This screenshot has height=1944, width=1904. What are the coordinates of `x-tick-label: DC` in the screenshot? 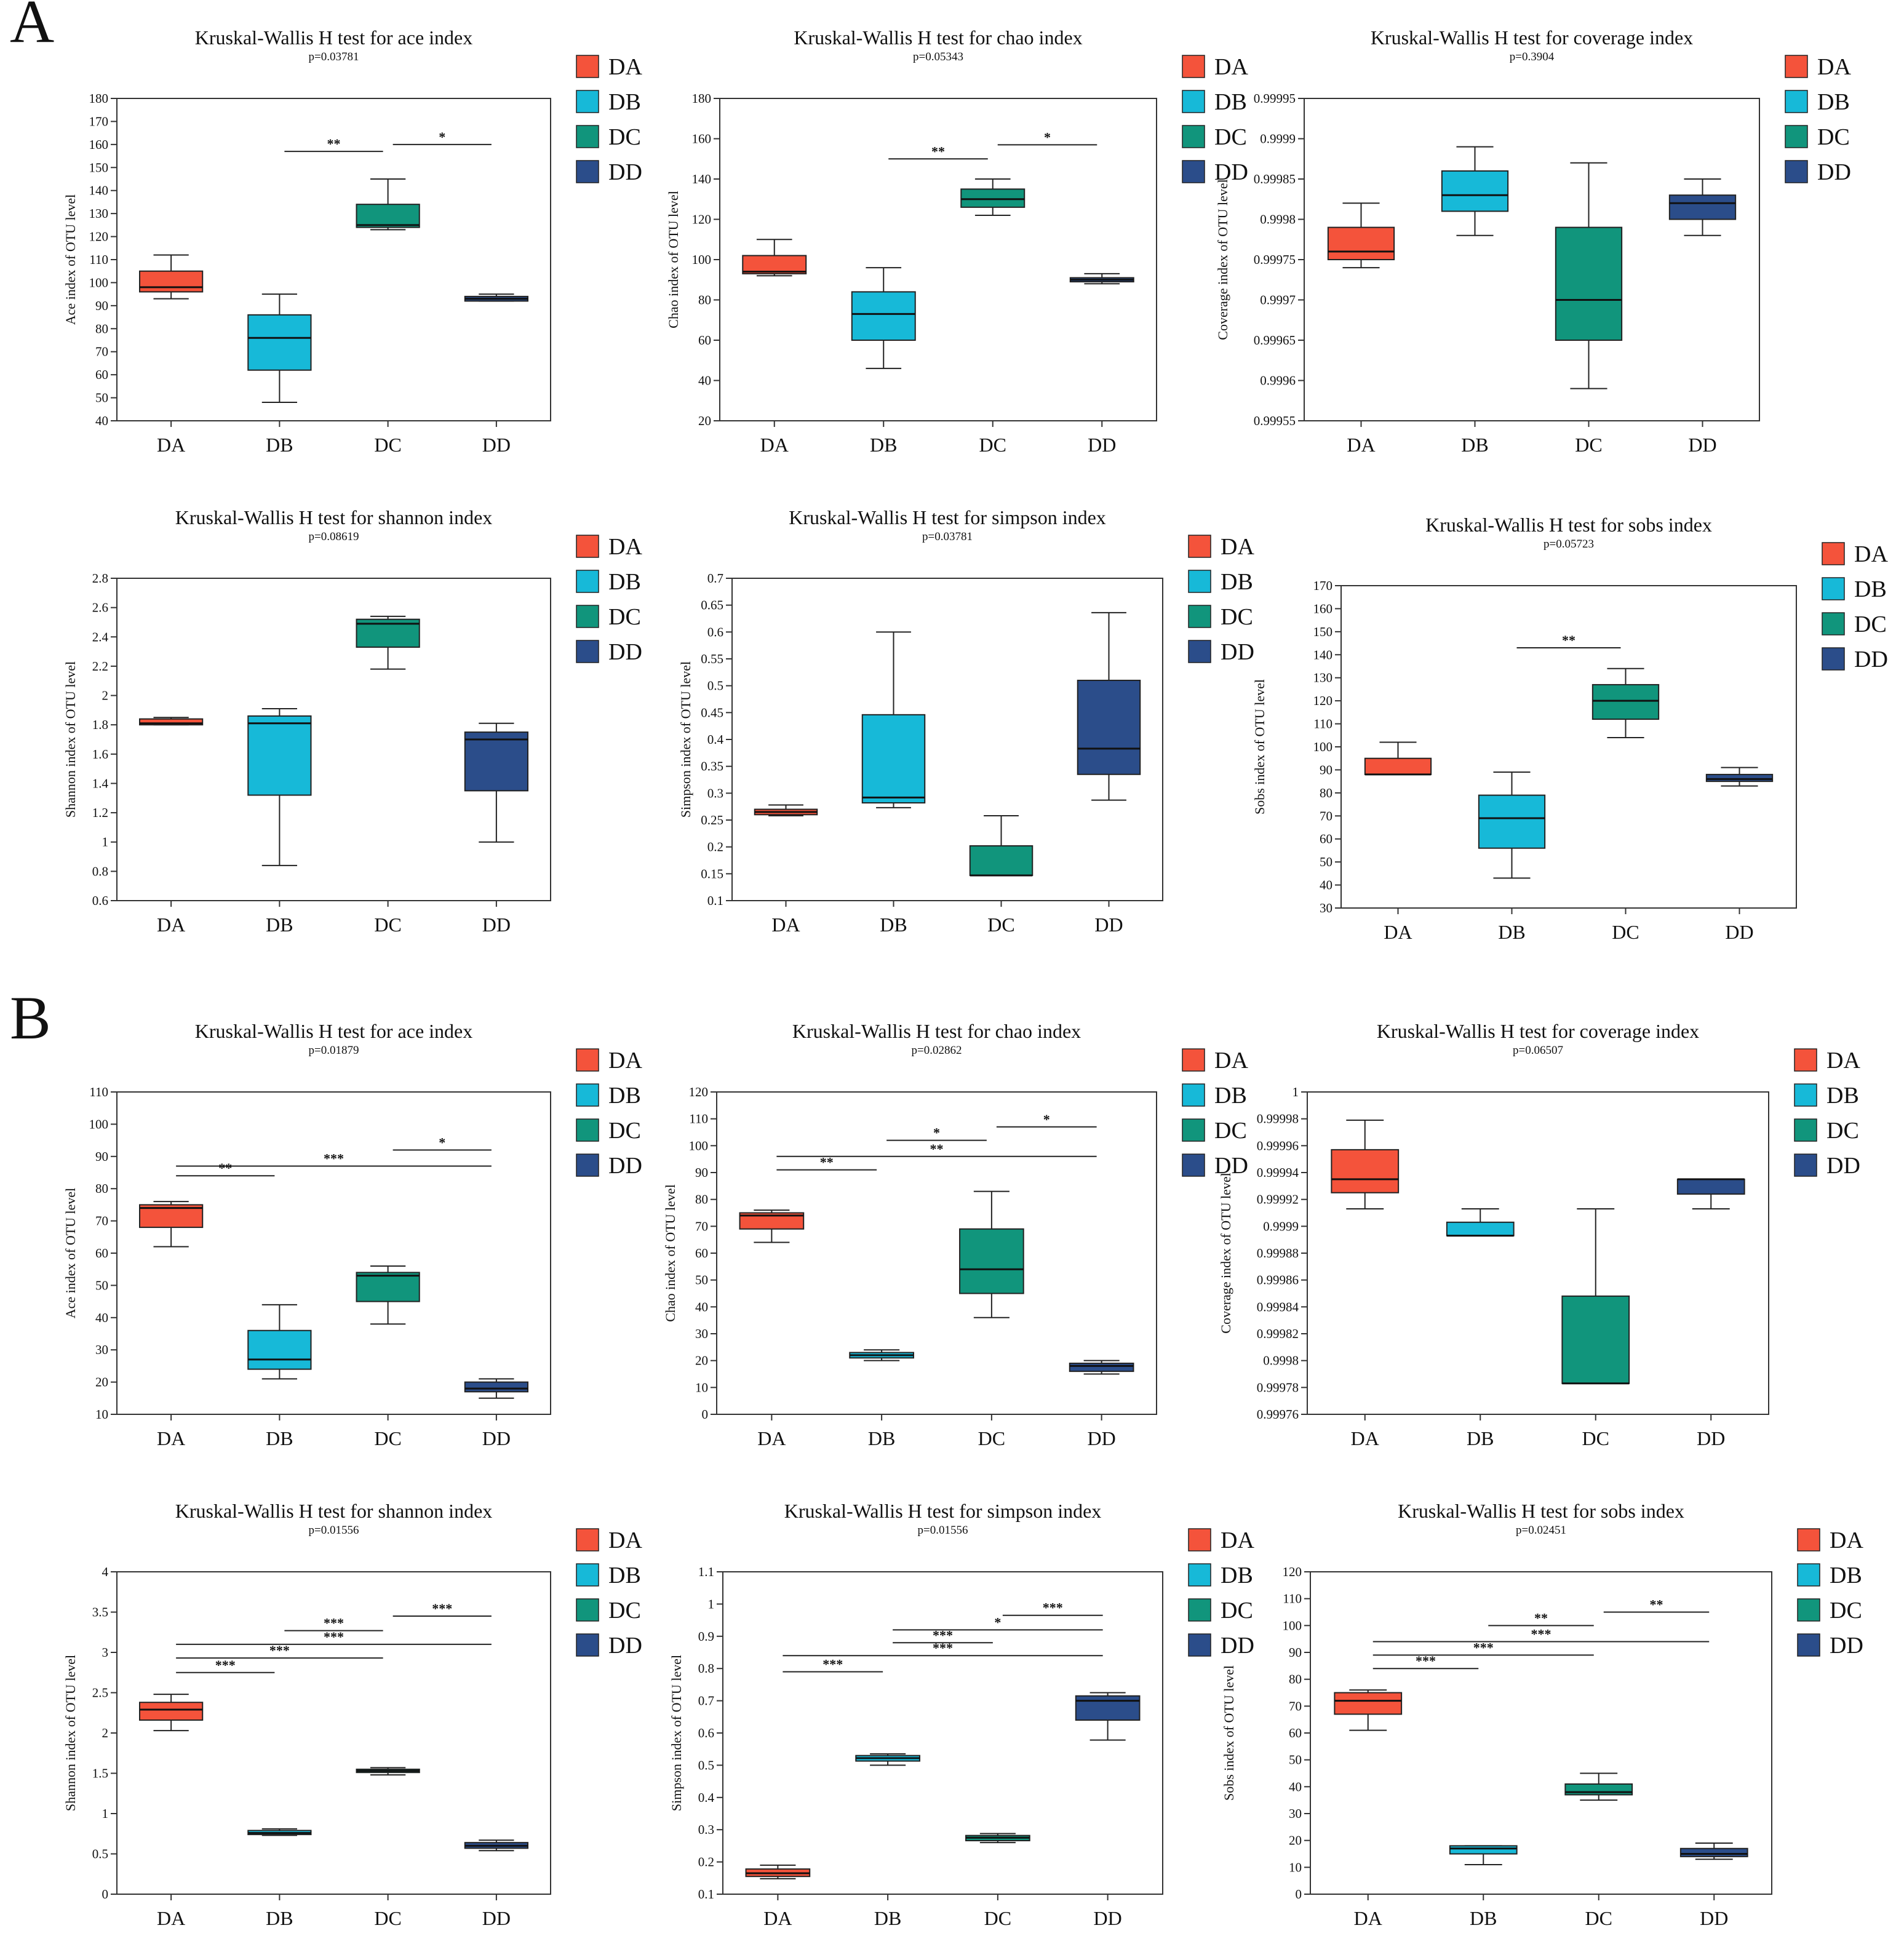 It's located at (1598, 1918).